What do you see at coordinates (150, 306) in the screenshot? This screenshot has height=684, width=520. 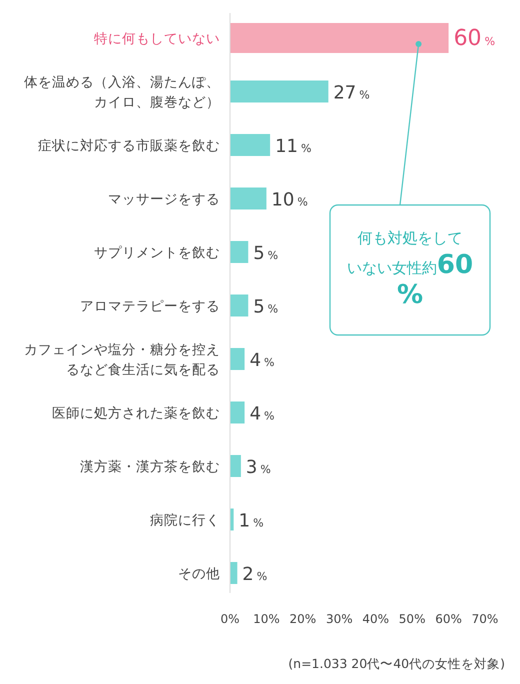 I see `y-tick-label: アロマテラピーをする` at bounding box center [150, 306].